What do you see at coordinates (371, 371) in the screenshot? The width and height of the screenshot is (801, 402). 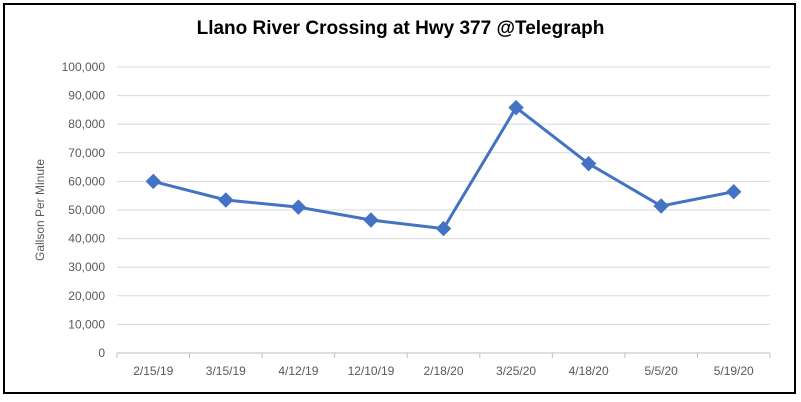 I see `x-tick-label: 12/10/19` at bounding box center [371, 371].